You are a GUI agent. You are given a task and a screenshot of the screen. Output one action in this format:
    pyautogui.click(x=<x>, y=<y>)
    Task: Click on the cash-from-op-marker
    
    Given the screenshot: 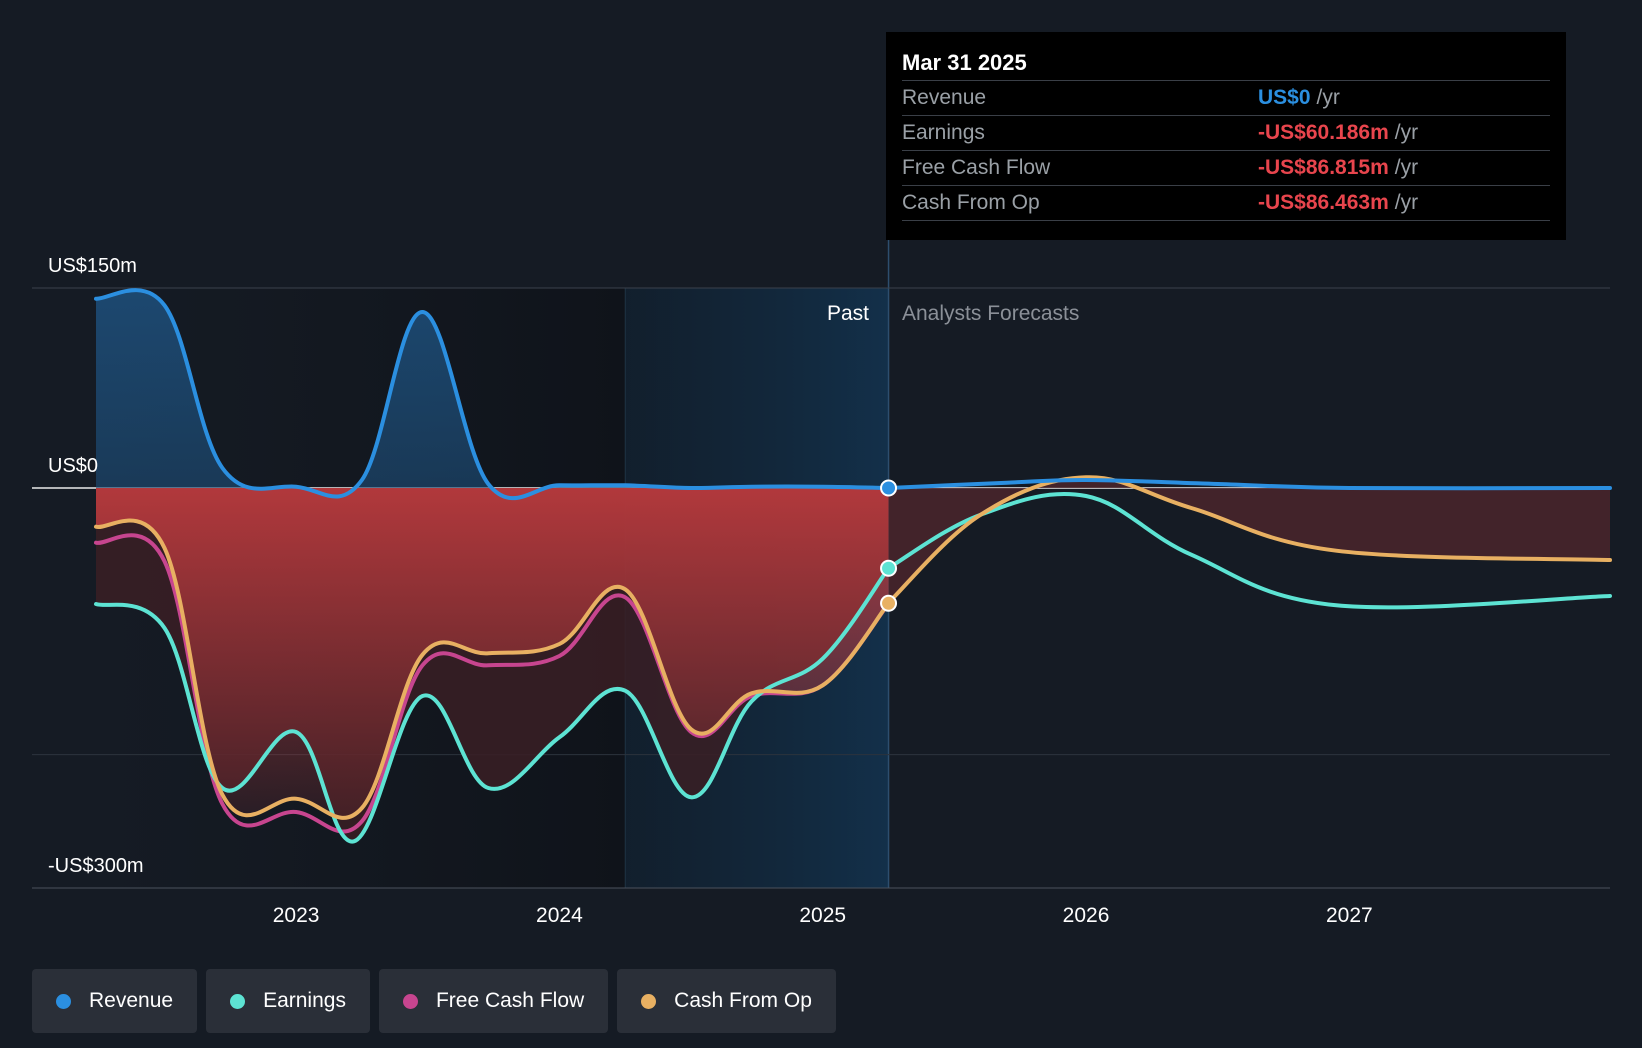 What is the action you would take?
    pyautogui.click(x=889, y=603)
    